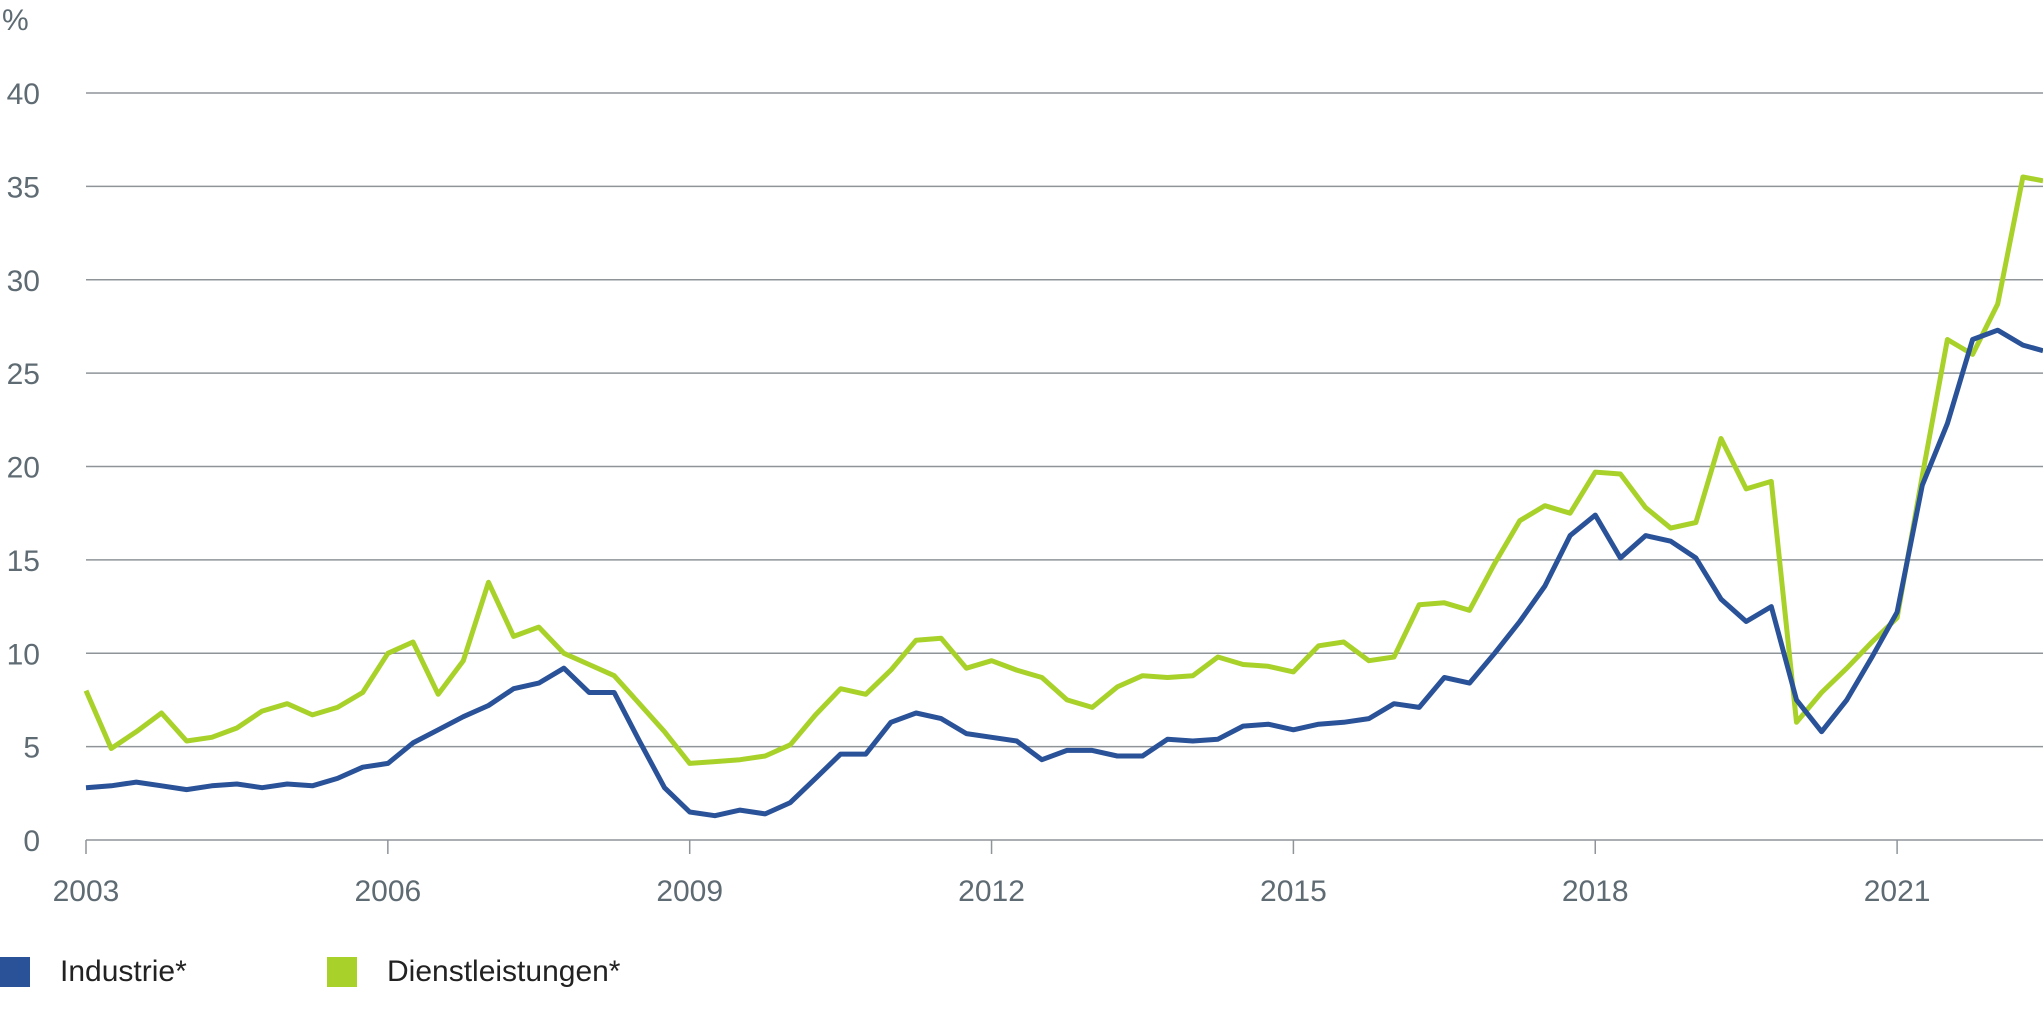 The width and height of the screenshot is (2043, 1012). Describe the element at coordinates (23, 561) in the screenshot. I see `y-tick-label-15: 15` at that location.